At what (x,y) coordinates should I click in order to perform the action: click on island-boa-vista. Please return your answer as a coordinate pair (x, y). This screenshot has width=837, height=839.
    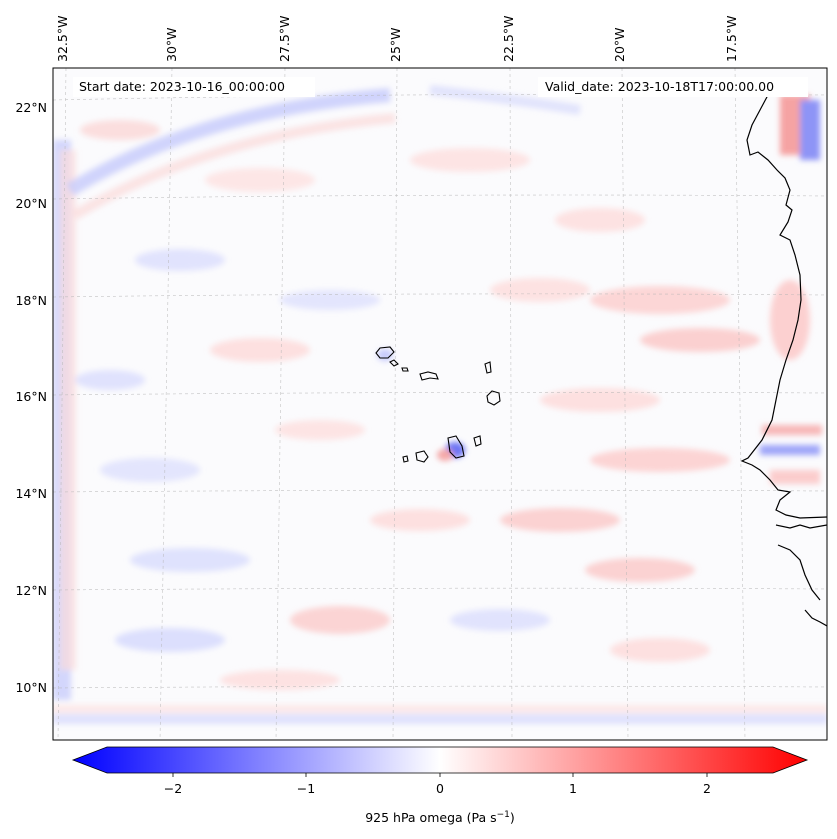
    Looking at the image, I should click on (493, 398).